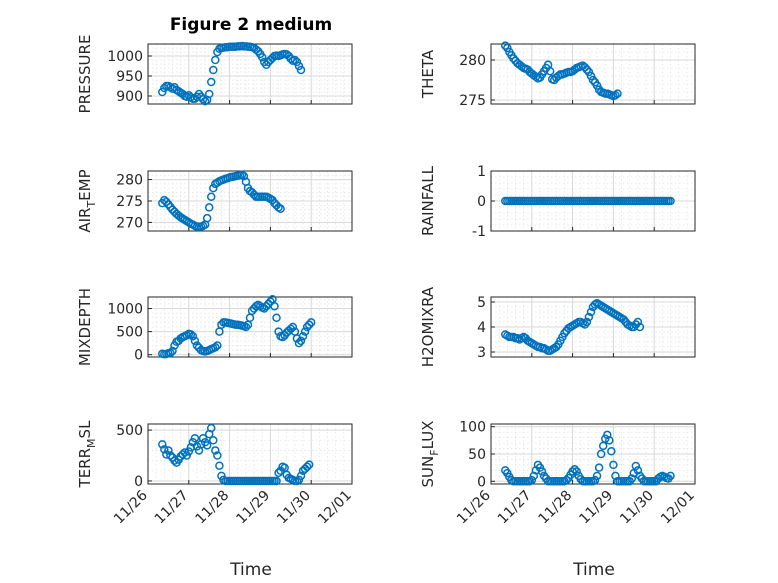 This screenshot has height=583, width=778. What do you see at coordinates (87, 454) in the screenshot?
I see `y-axis-label: TERRMSL` at bounding box center [87, 454].